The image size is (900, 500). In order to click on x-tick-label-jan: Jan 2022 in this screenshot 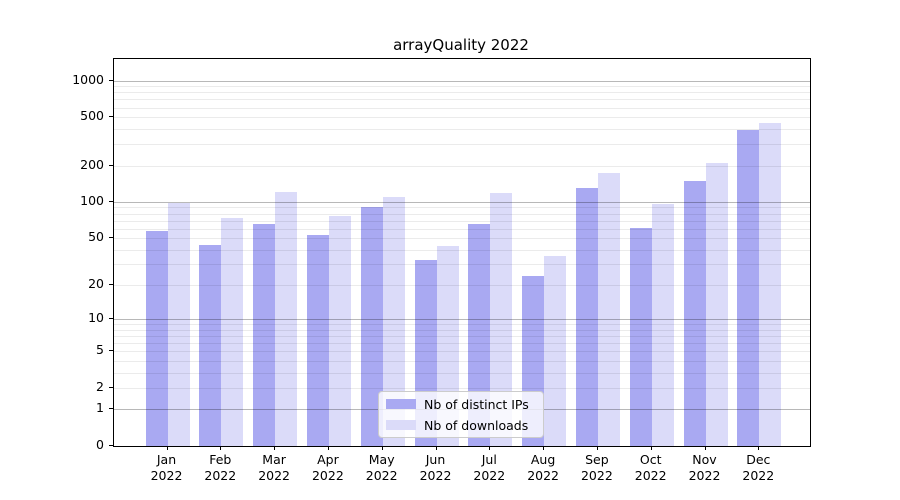, I will do `click(166, 467)`.